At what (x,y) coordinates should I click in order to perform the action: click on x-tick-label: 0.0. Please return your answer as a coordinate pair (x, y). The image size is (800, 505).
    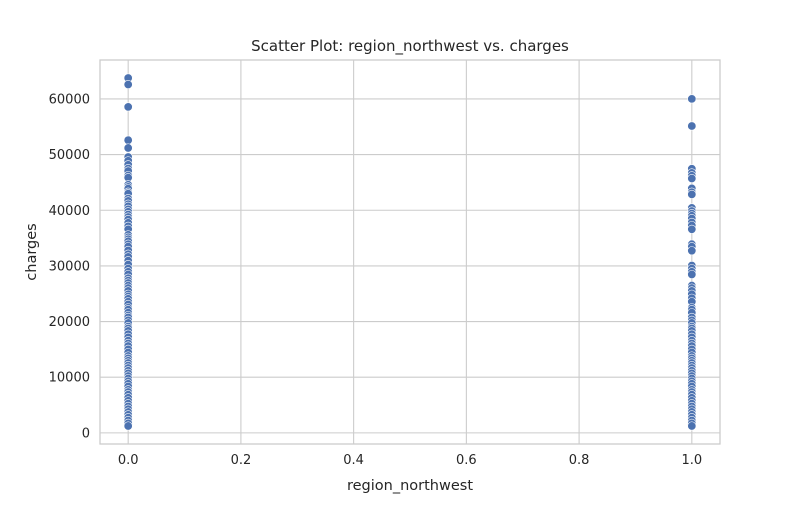
    Looking at the image, I should click on (128, 460).